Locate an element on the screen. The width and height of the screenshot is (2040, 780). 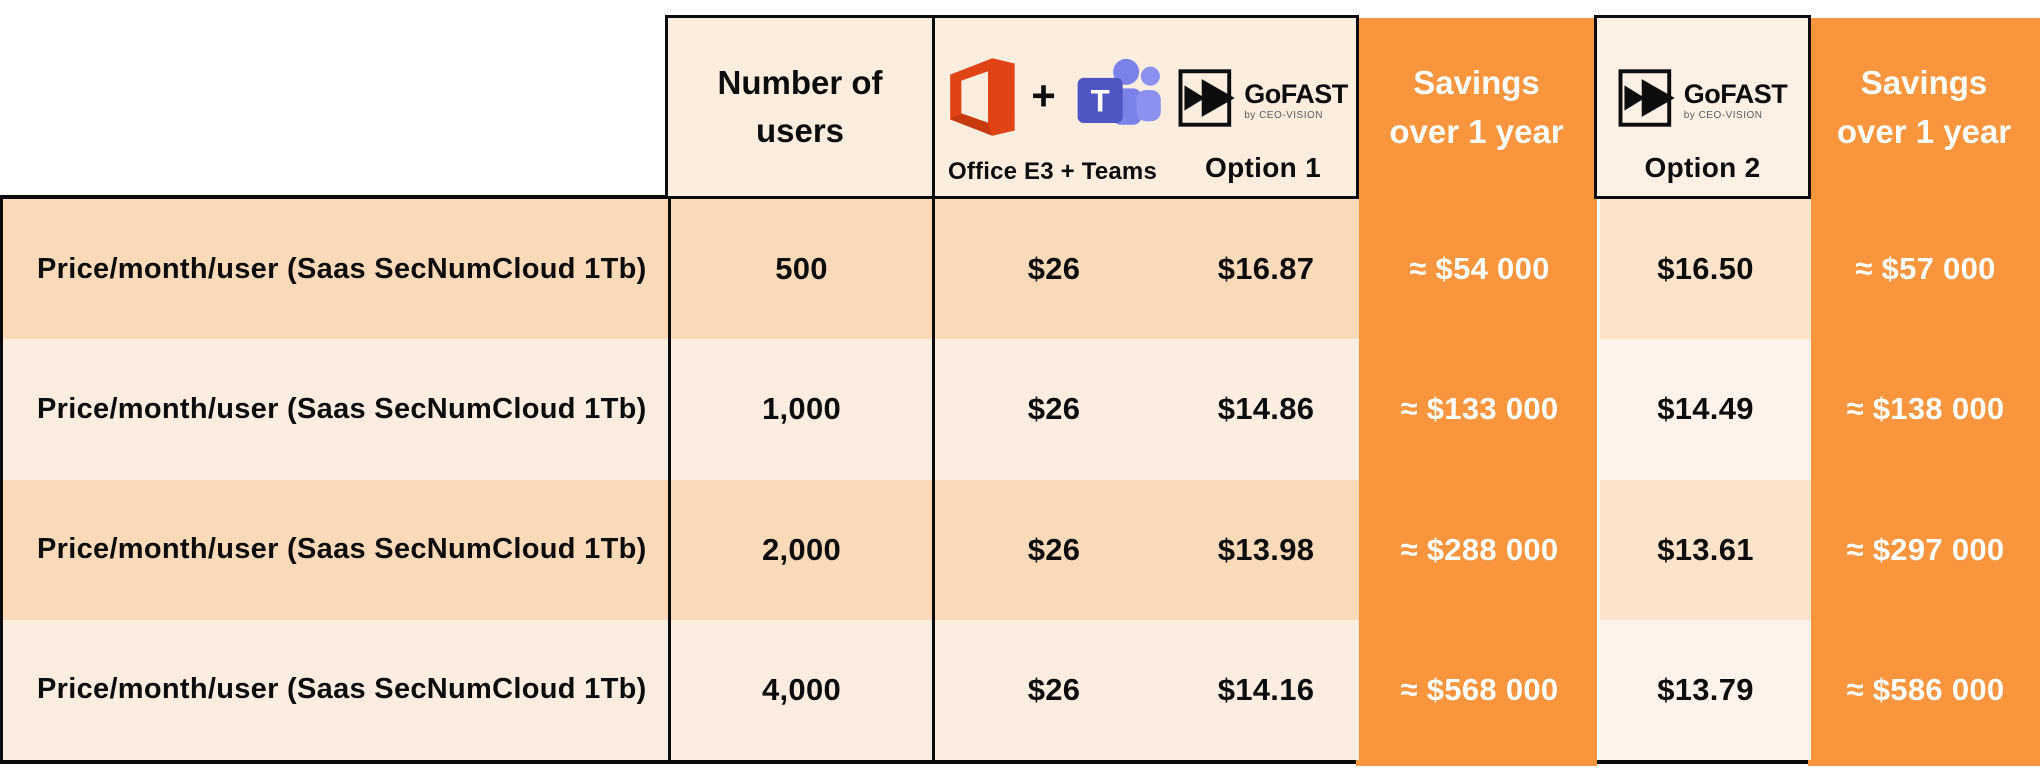
option2-price: $13.61 is located at coordinates (1705, 549).